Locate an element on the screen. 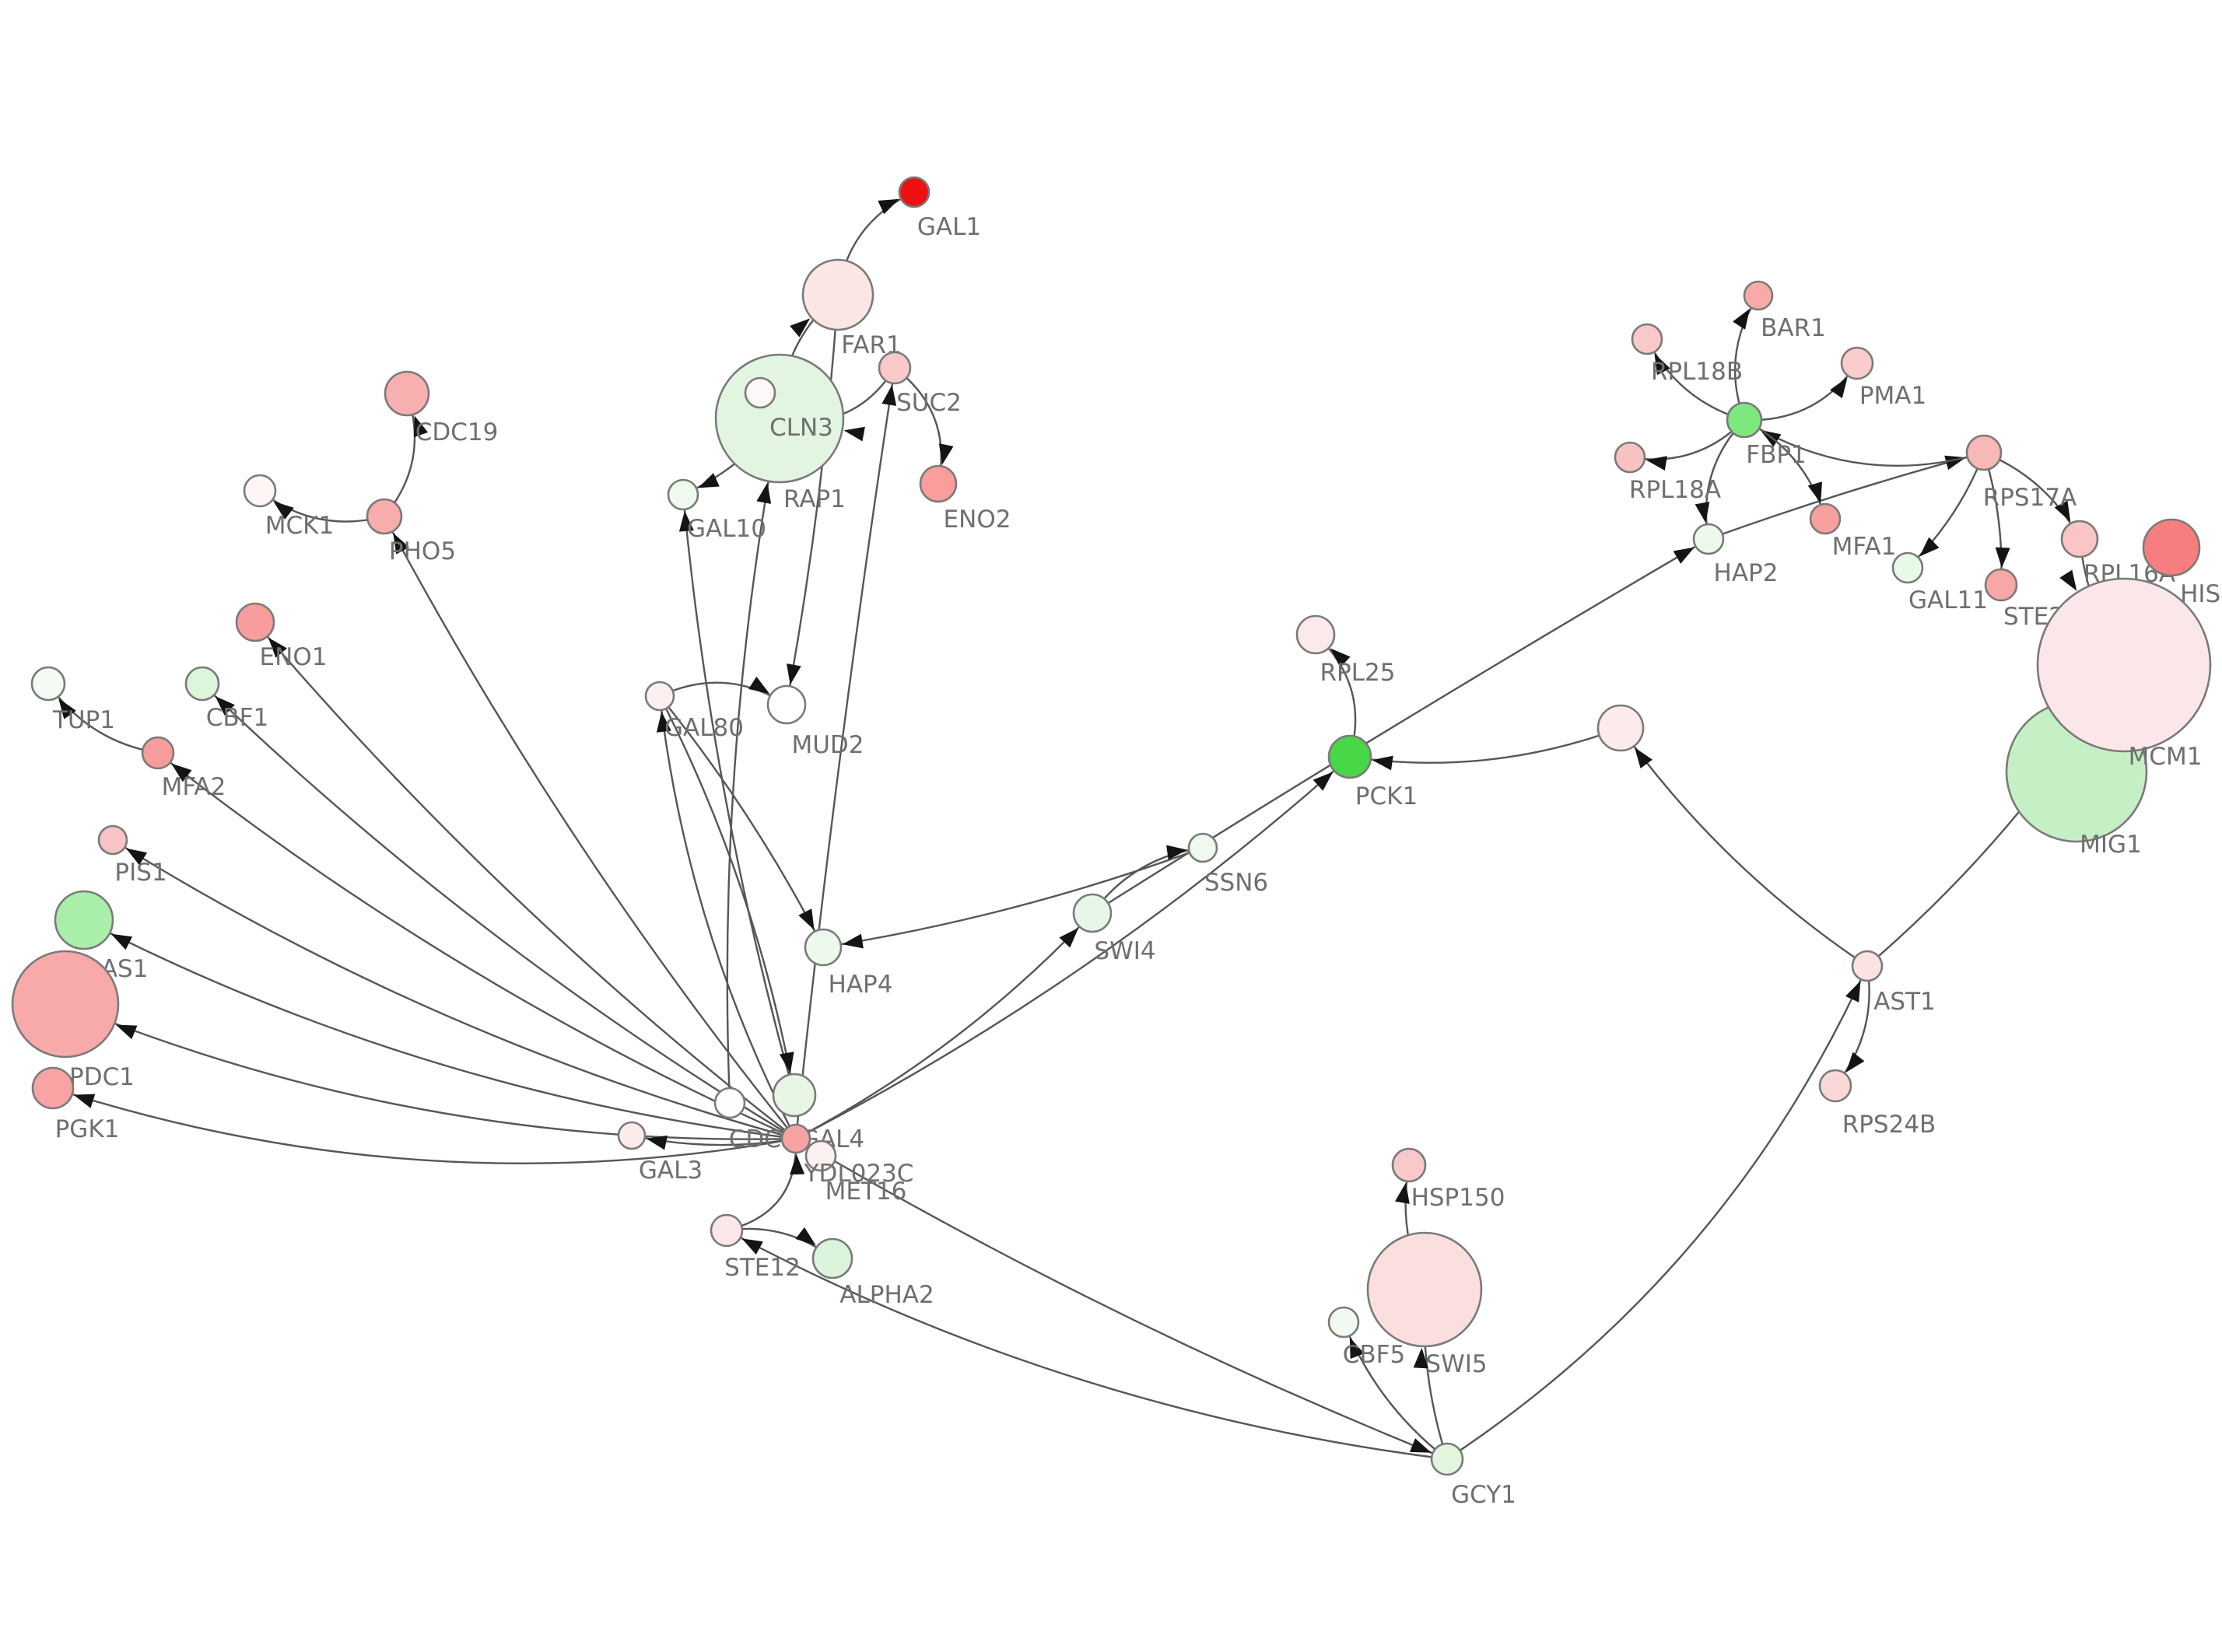 Image resolution: width=2222 pixels, height=1652 pixels. edge-STE12-YDL023C is located at coordinates (765, 1185).